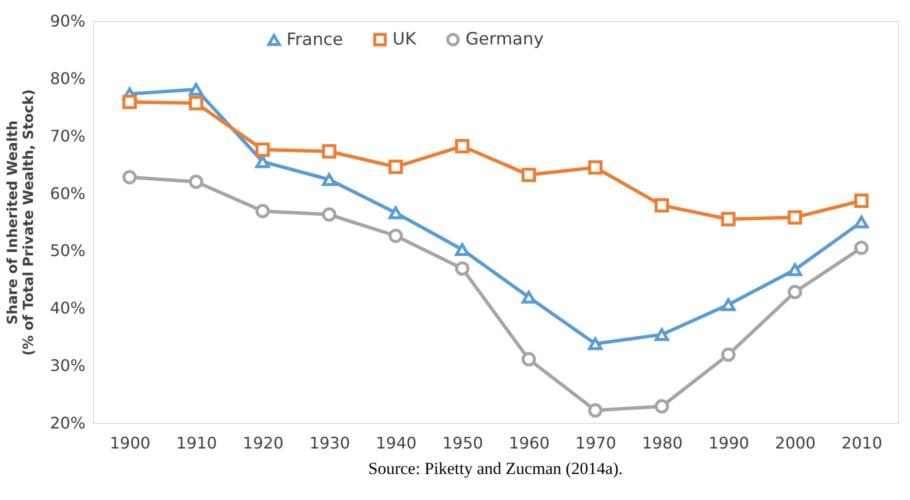 Image resolution: width=910 pixels, height=500 pixels. What do you see at coordinates (68, 250) in the screenshot?
I see `y-tick-label: 50%` at bounding box center [68, 250].